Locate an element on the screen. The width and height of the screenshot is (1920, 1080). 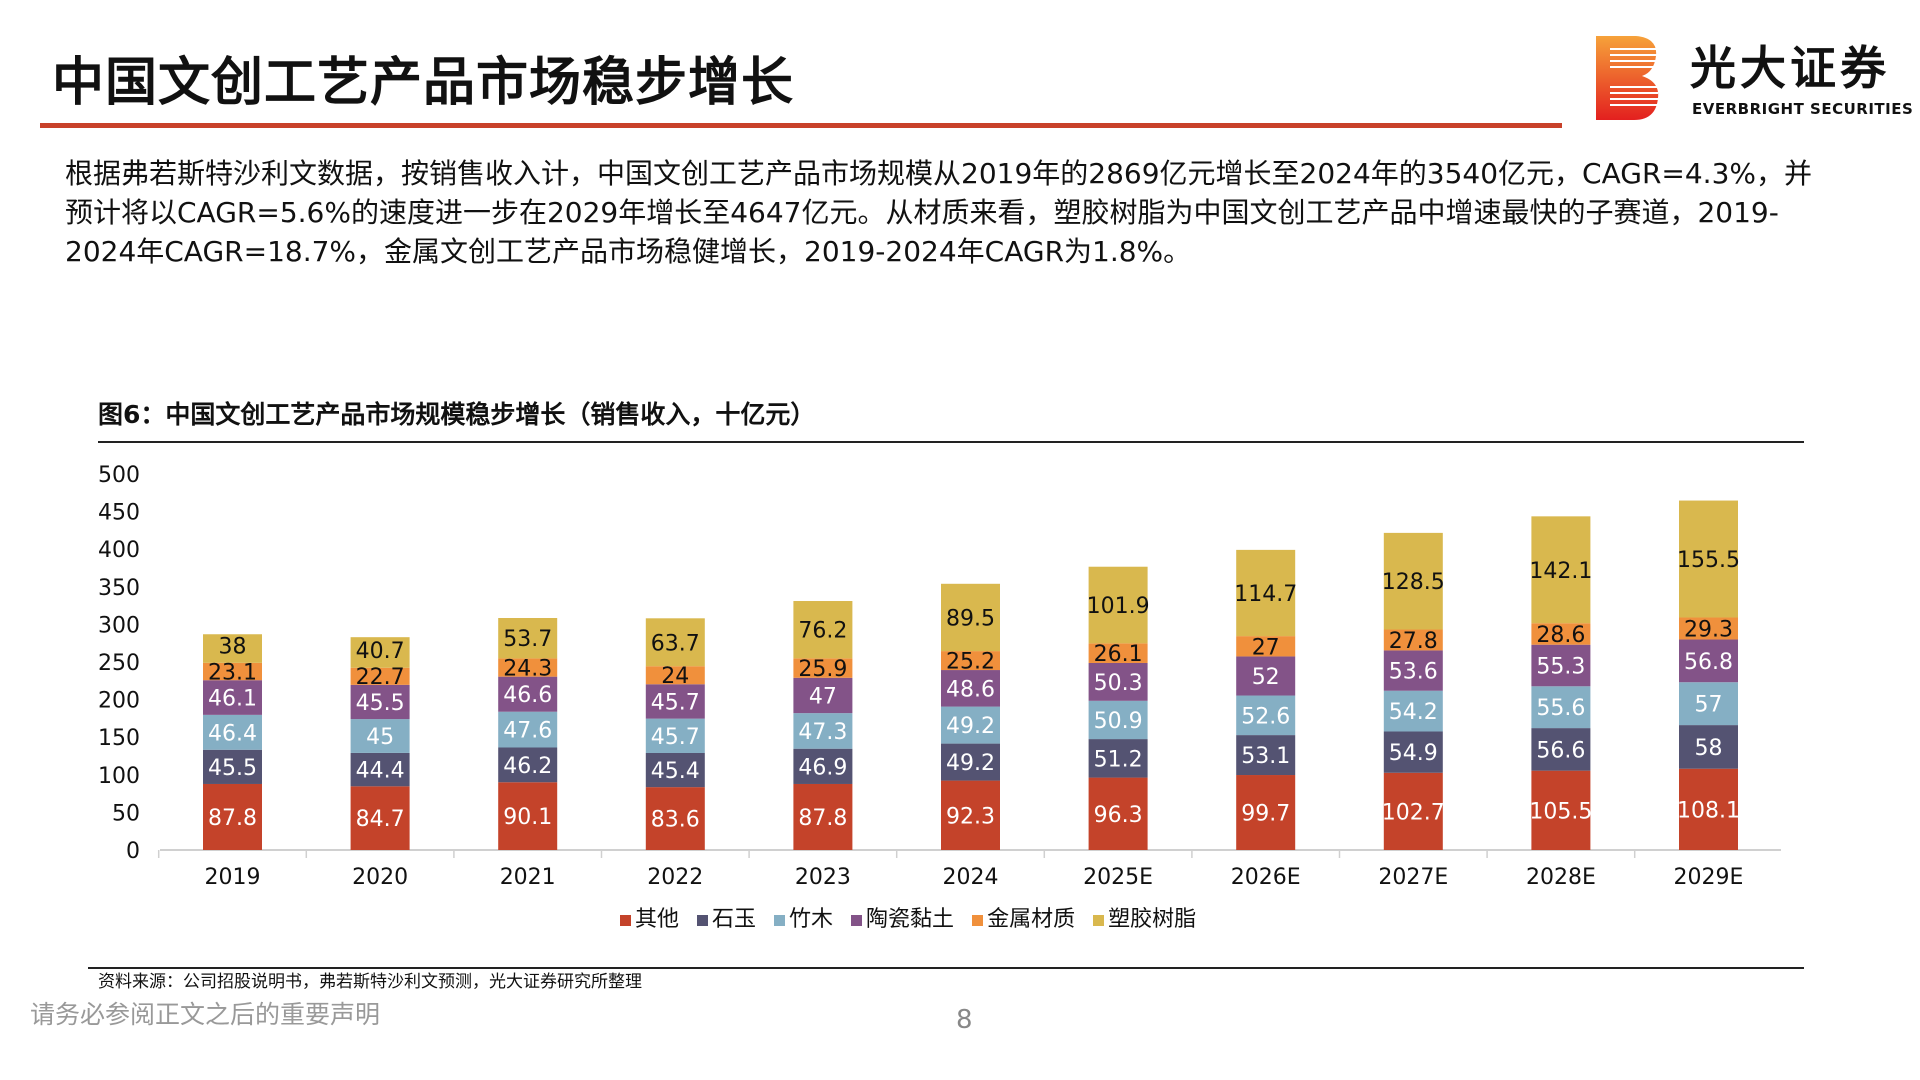
y-tick-label: 100 is located at coordinates (119, 776).